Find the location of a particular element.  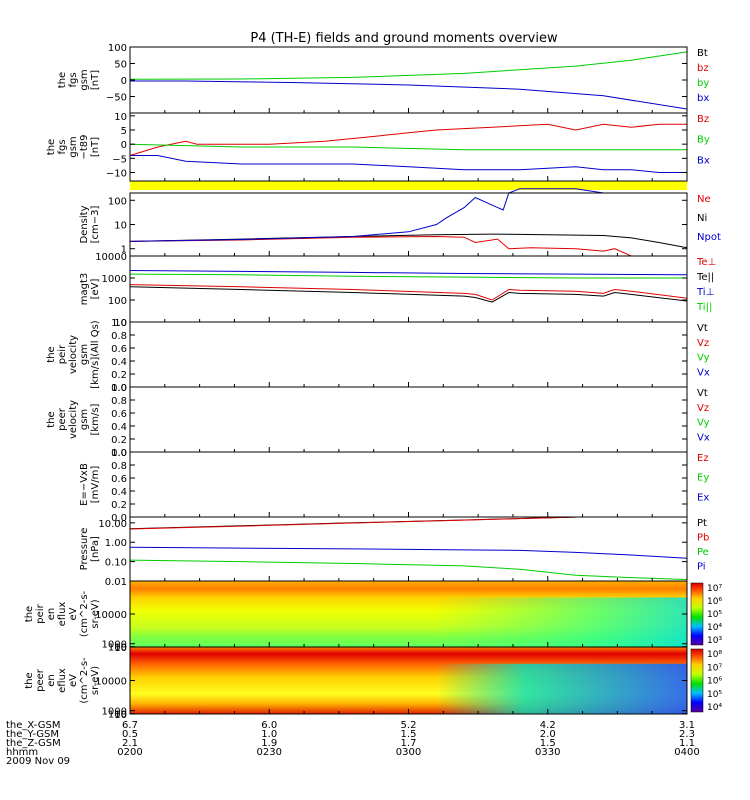

x-row-value: 0200 is located at coordinates (129, 752).